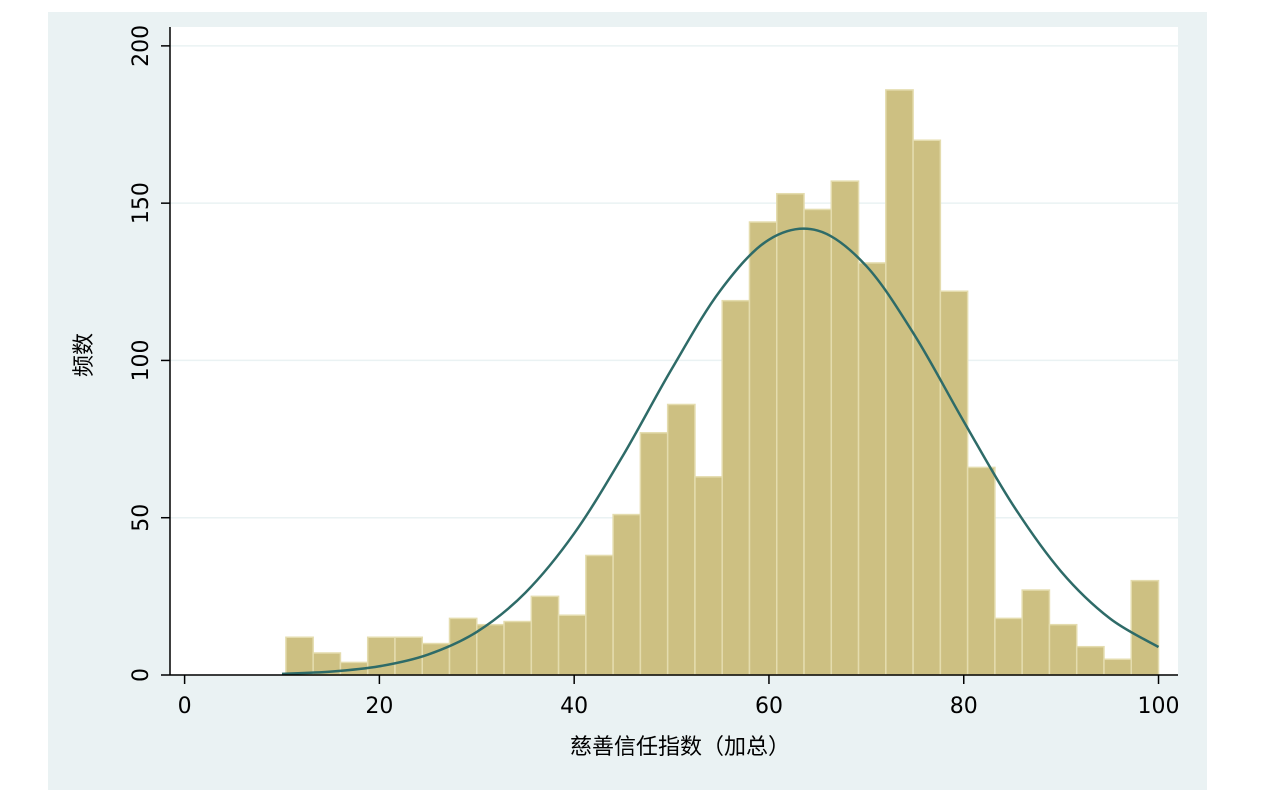 This screenshot has width=1269, height=811. What do you see at coordinates (1159, 706) in the screenshot?
I see `x-tick-label: 100` at bounding box center [1159, 706].